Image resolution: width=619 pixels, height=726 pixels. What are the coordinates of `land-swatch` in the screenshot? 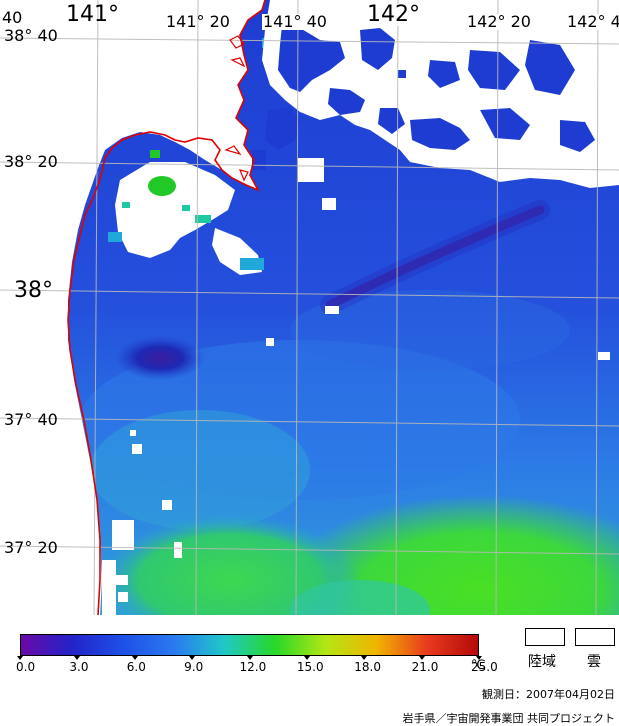 It's located at (545, 637).